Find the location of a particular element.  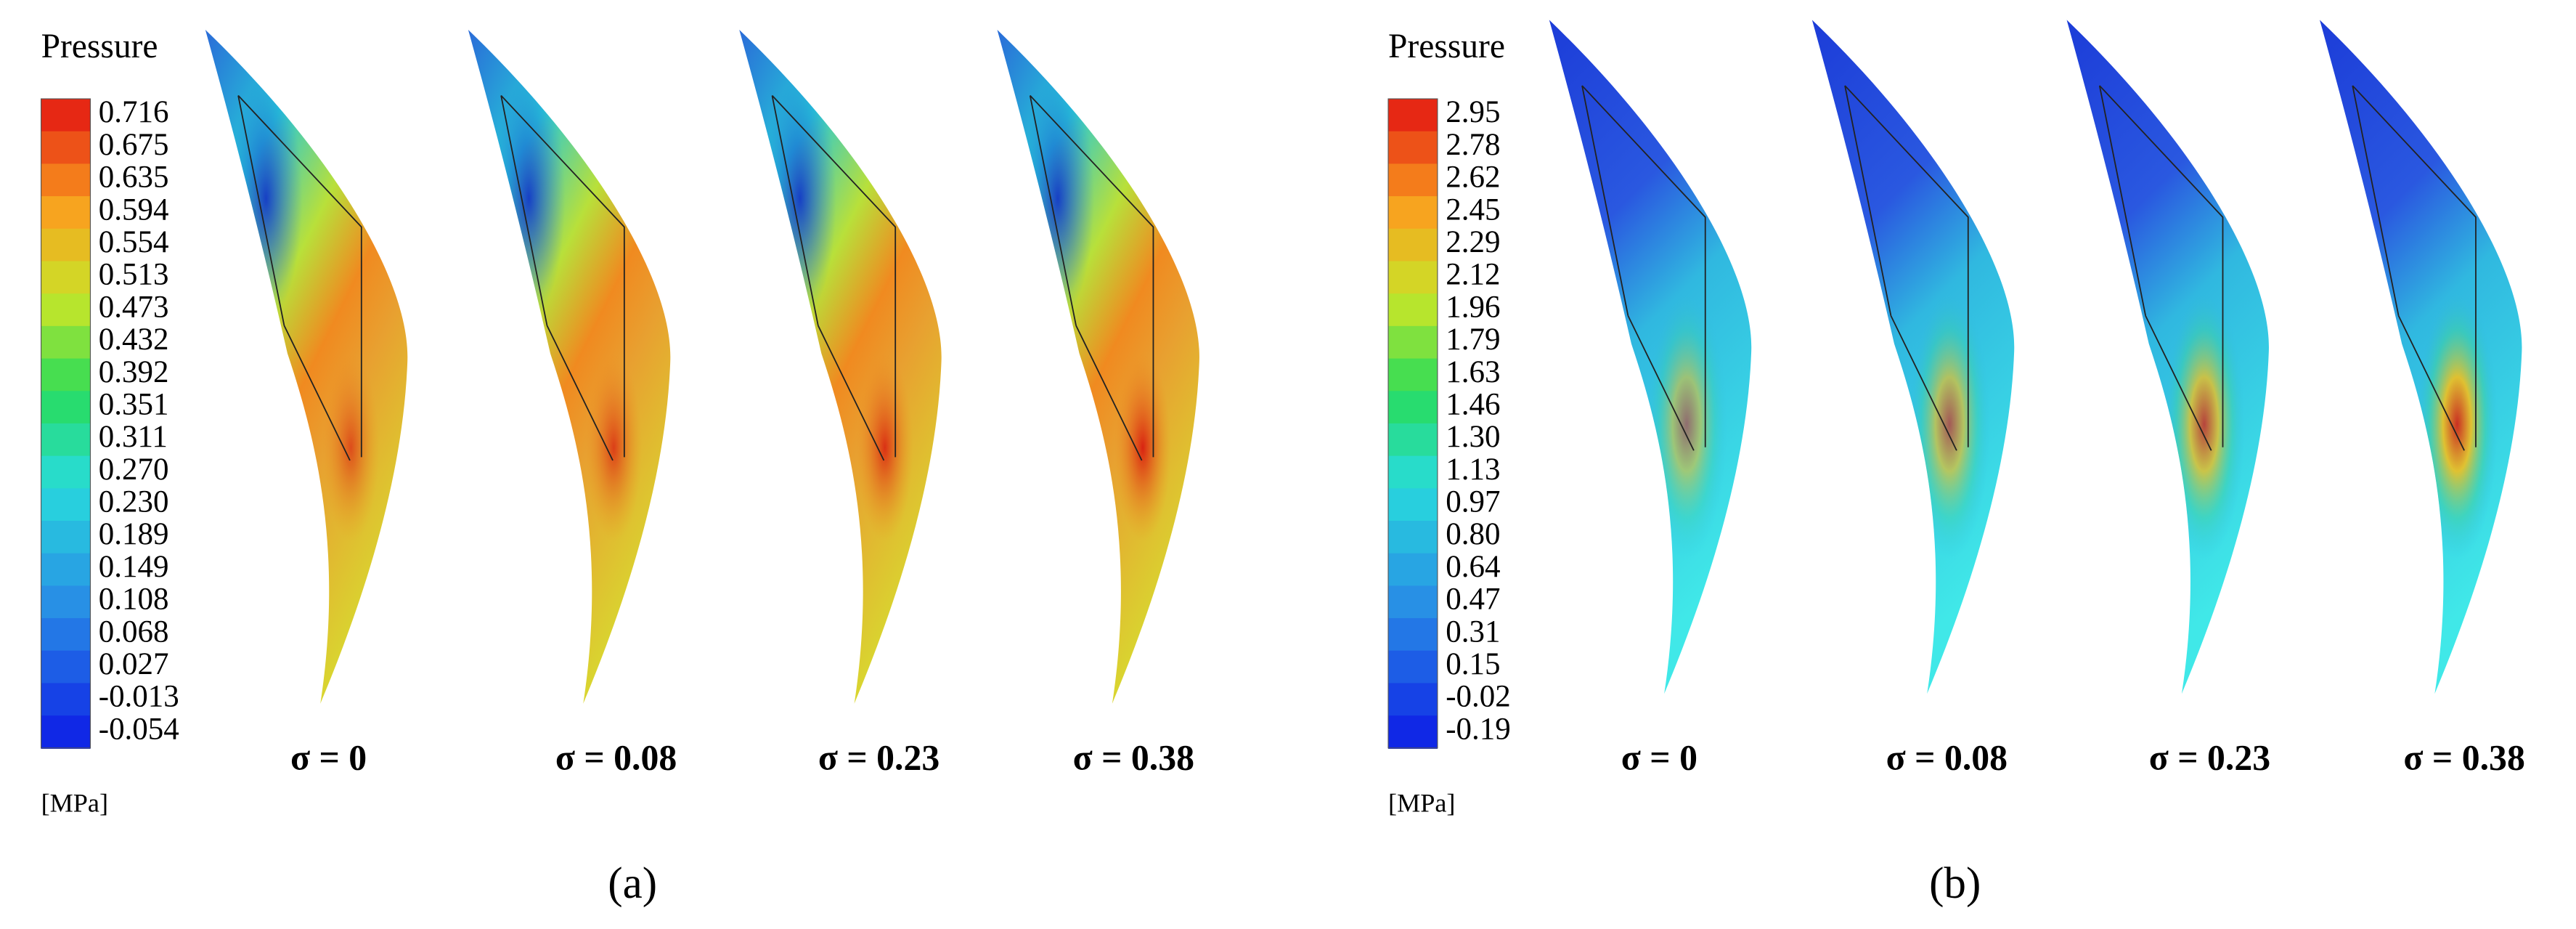

legend-label: 0.270 is located at coordinates (134, 470).